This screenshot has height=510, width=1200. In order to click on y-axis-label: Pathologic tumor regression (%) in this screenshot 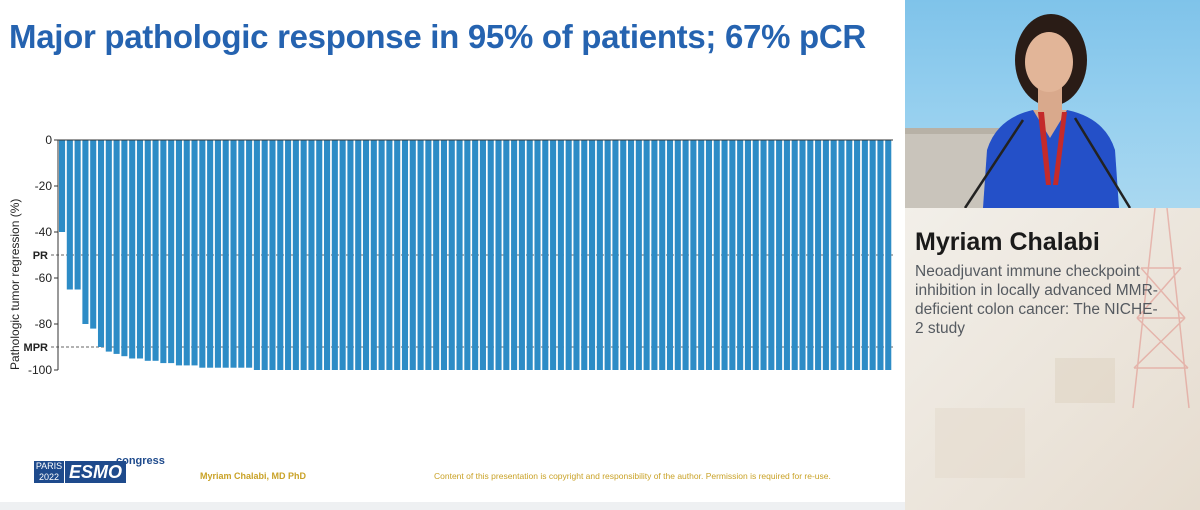, I will do `click(15, 284)`.